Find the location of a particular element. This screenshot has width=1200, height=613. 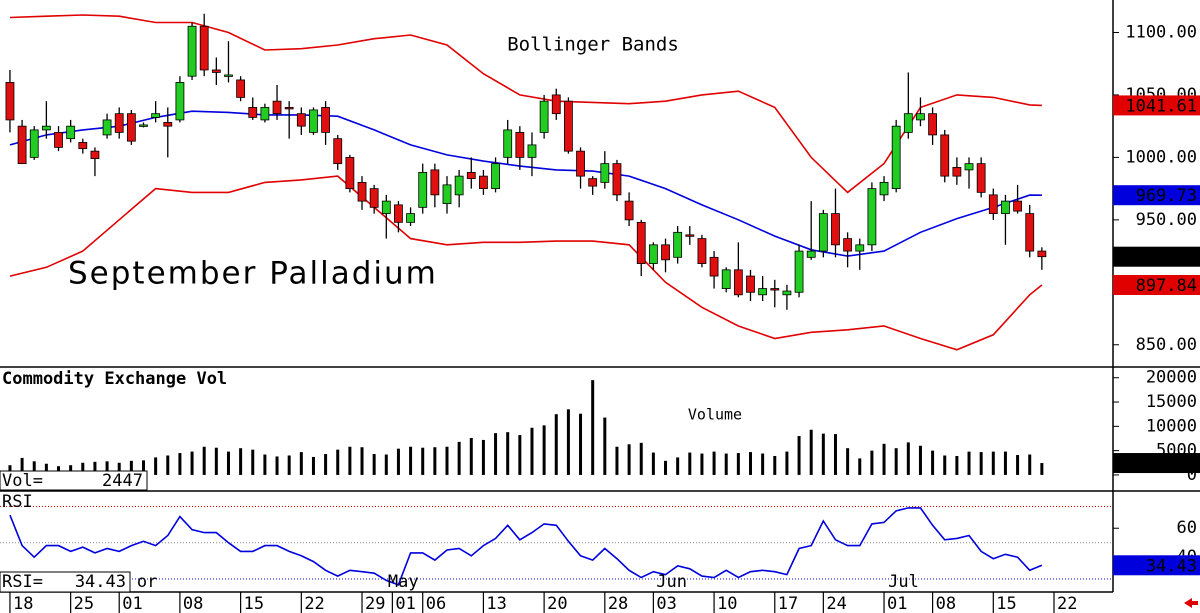

y-tick-label: 1000.00 is located at coordinates (1161, 157).